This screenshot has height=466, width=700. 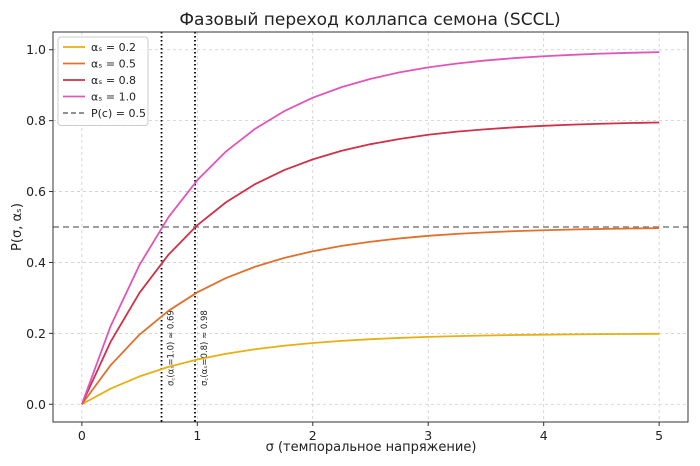 I want to click on y-tick-label: 0.6, so click(x=36, y=191).